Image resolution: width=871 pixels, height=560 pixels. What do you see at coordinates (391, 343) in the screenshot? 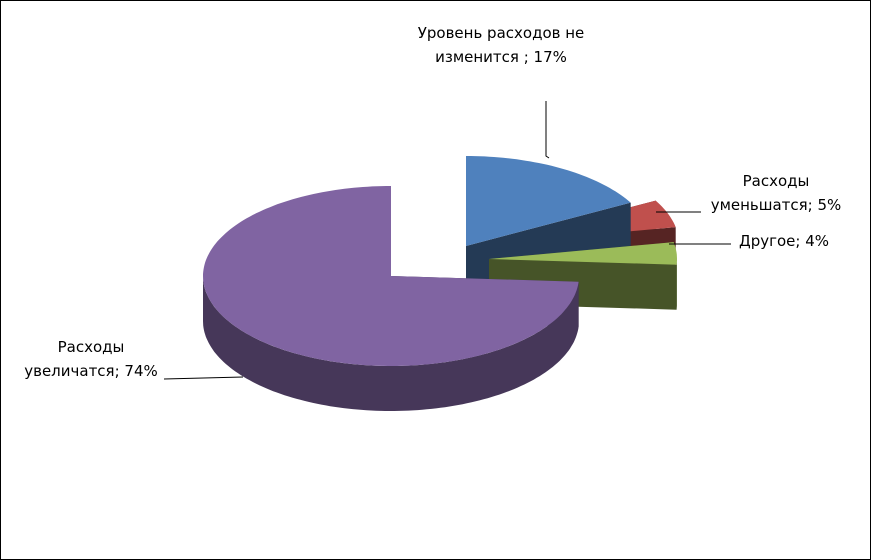
I see `slice-wall` at bounding box center [391, 343].